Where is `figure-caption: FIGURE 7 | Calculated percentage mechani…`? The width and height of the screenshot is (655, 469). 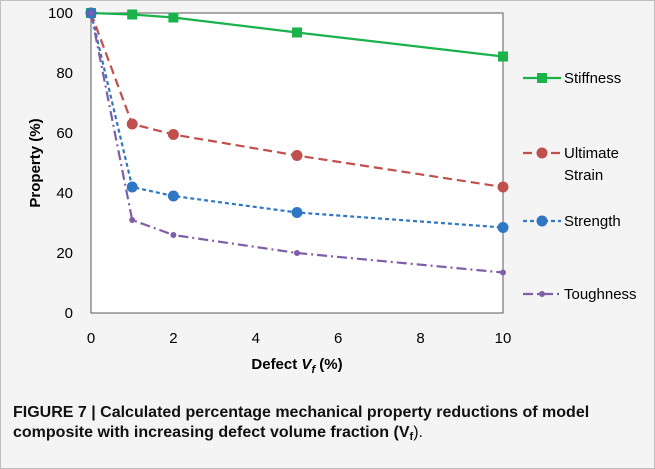
figure-caption: FIGURE 7 | Calculated percentage mechani… is located at coordinates (328, 425).